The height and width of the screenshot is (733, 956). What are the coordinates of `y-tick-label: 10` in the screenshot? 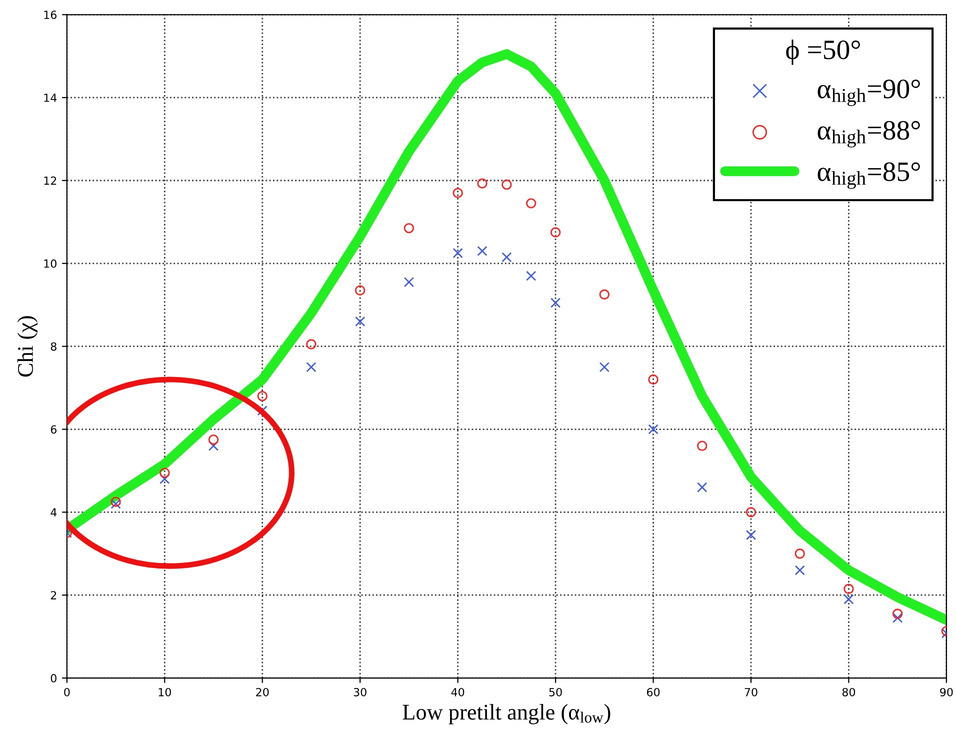 It's located at (50, 263).